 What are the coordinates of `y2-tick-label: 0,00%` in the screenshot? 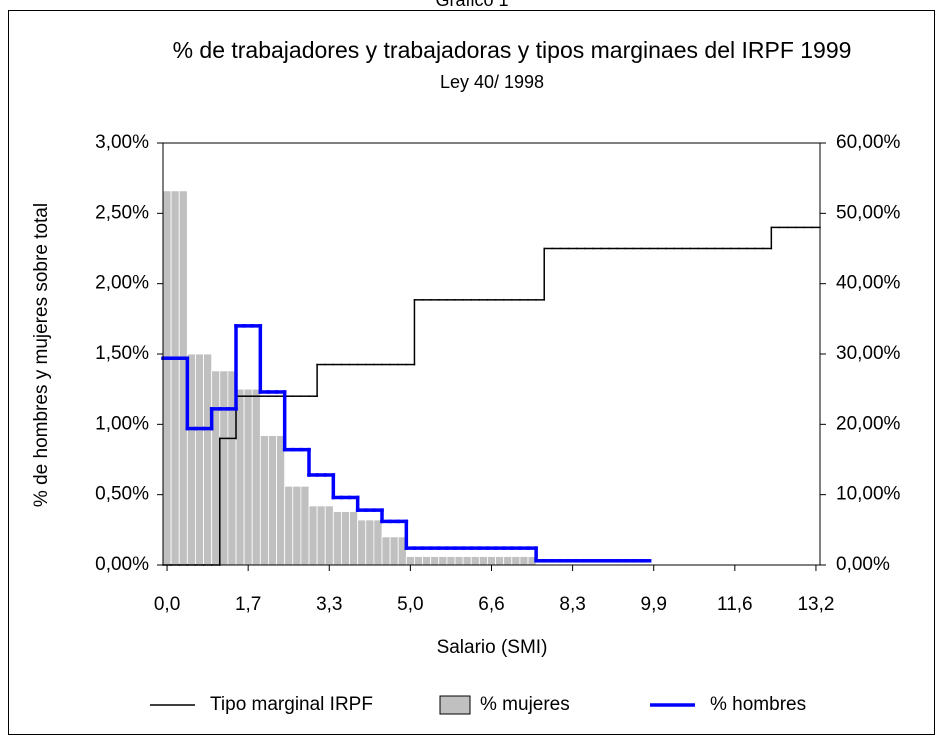 It's located at (863, 564).